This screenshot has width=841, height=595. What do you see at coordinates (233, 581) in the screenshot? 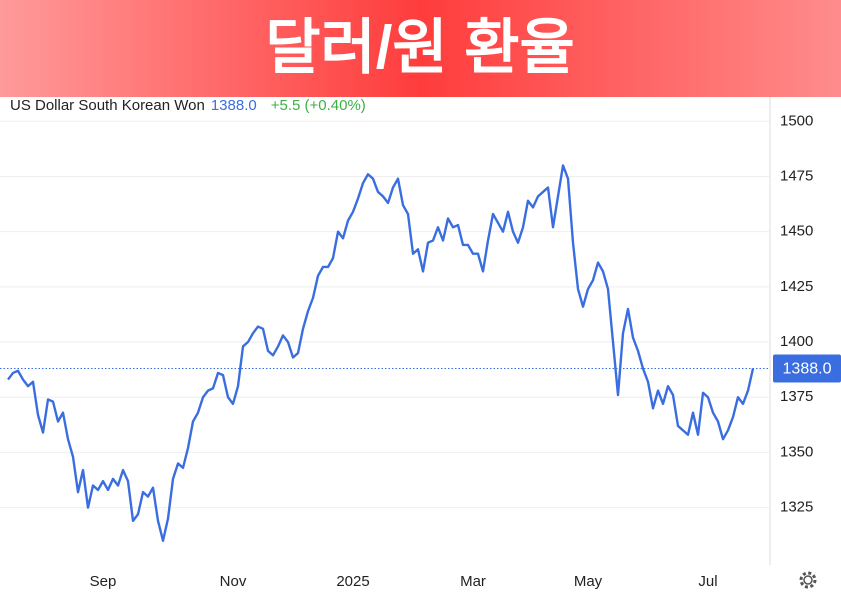
I see `x-tick-label: Nov` at bounding box center [233, 581].